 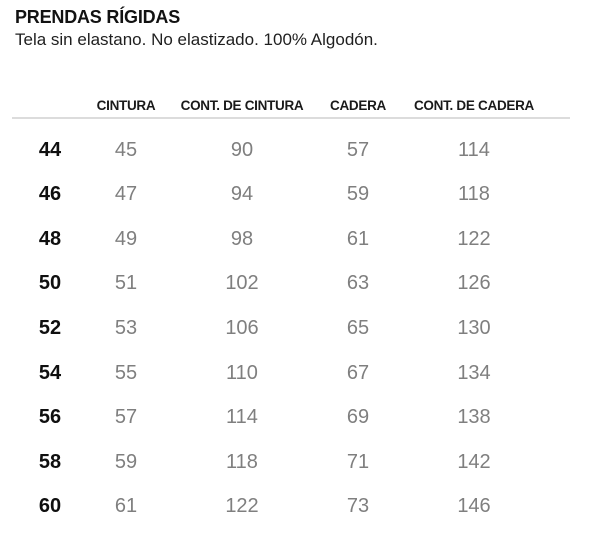 What do you see at coordinates (282, 417) in the screenshot?
I see `table-row: 56 57 114 69 138` at bounding box center [282, 417].